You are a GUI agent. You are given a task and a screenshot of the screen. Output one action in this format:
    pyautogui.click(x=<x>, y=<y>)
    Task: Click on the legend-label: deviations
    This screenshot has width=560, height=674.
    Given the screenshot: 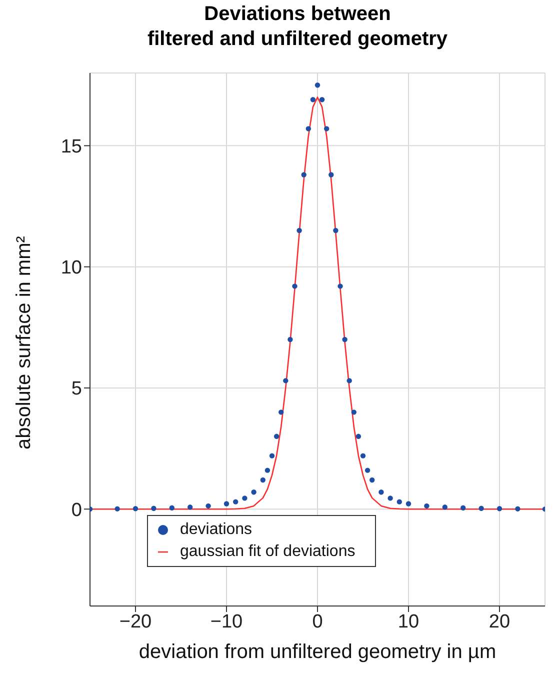 What is the action you would take?
    pyautogui.click(x=216, y=529)
    